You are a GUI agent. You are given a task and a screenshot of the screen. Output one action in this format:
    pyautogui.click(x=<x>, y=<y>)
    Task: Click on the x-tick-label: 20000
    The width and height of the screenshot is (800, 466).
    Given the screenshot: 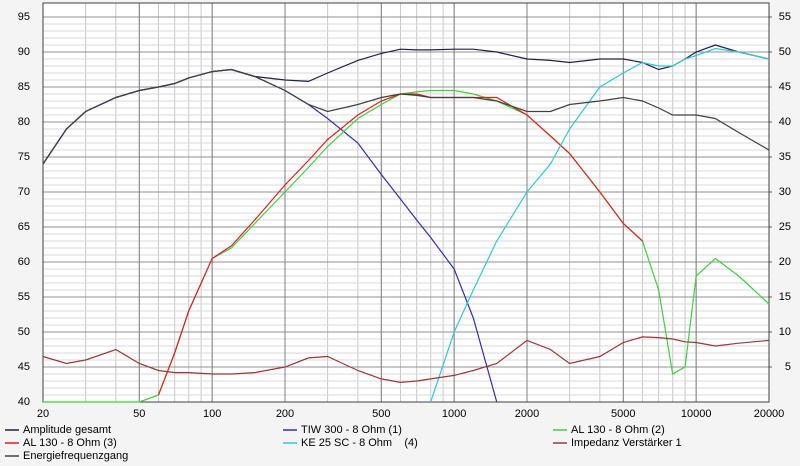 What is the action you would take?
    pyautogui.click(x=769, y=414)
    